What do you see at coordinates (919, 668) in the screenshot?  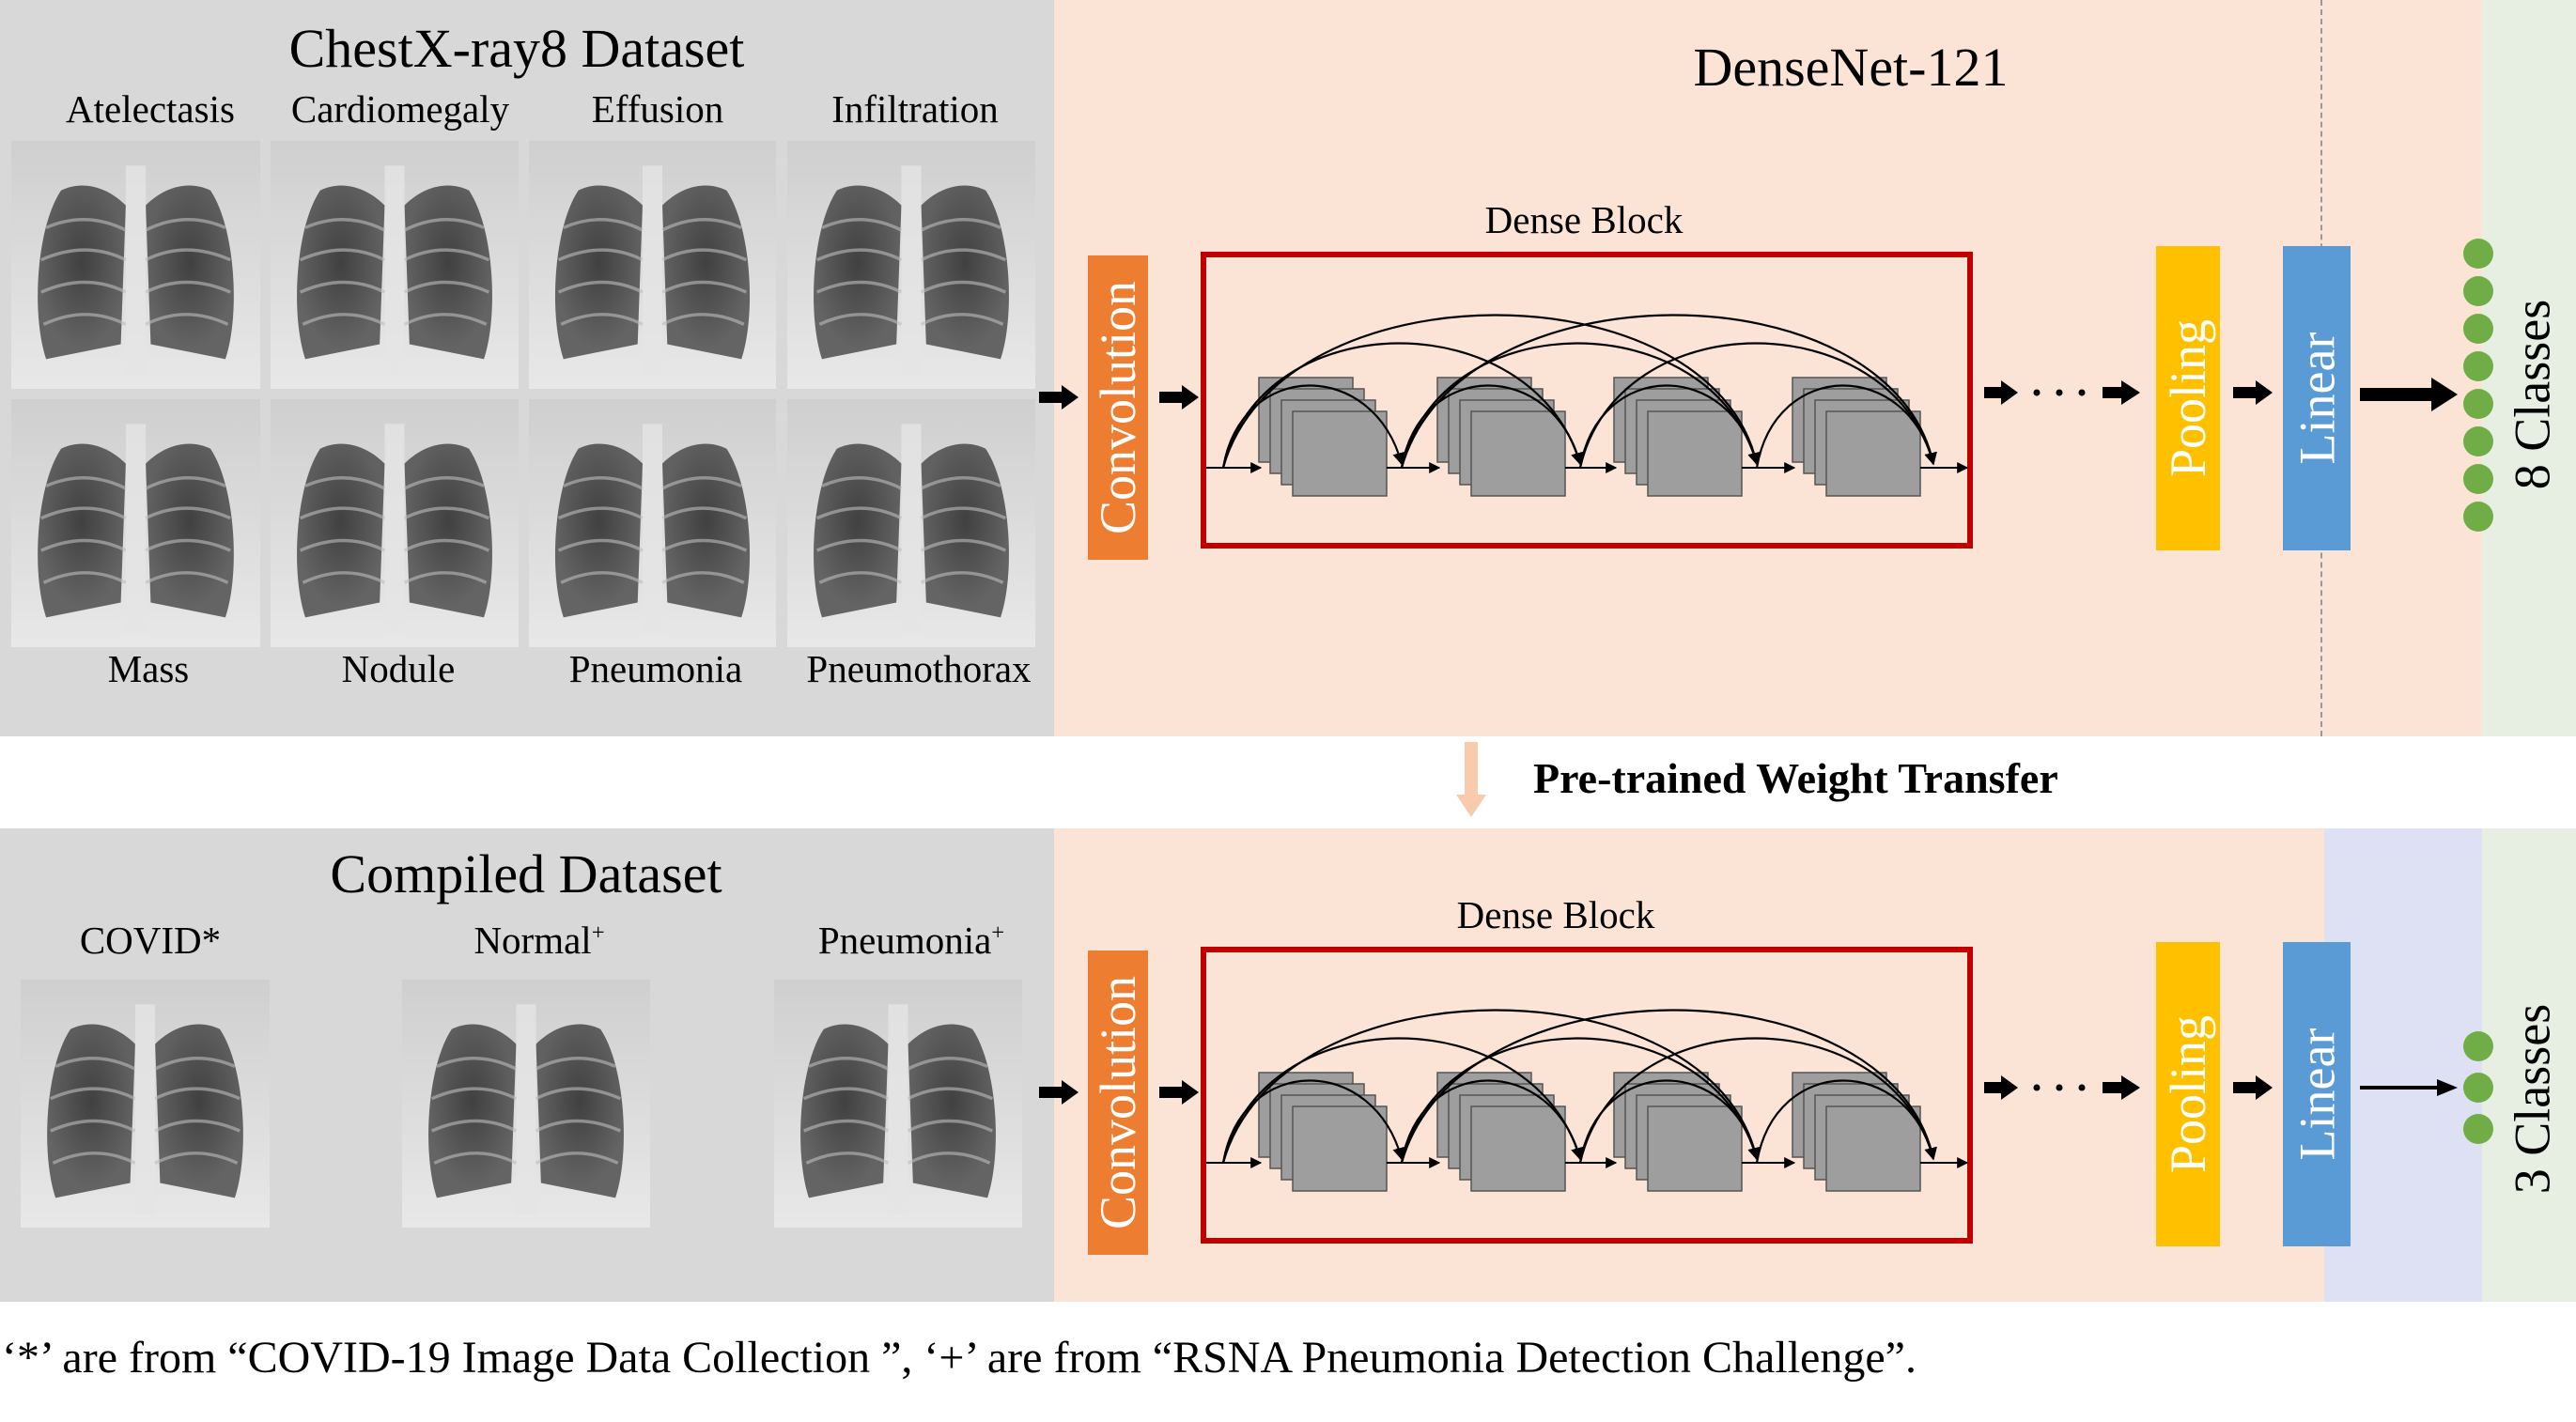 I see `label-pneumothorax: Pneumothorax` at bounding box center [919, 668].